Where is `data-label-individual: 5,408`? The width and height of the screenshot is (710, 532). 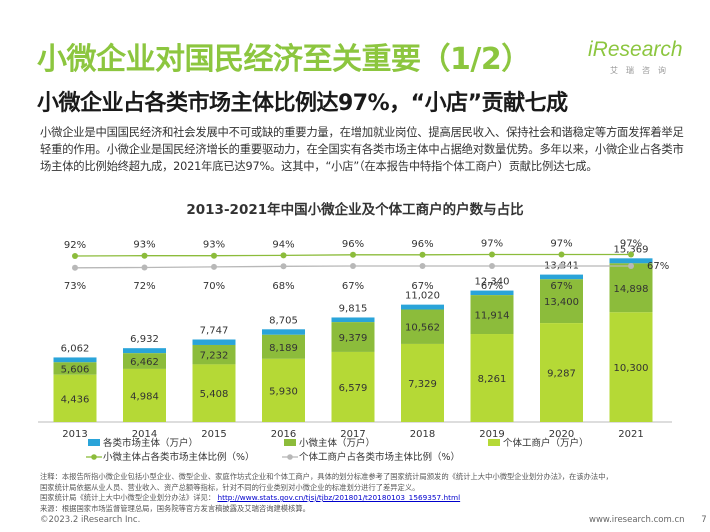 data-label-individual: 5,408 is located at coordinates (214, 394).